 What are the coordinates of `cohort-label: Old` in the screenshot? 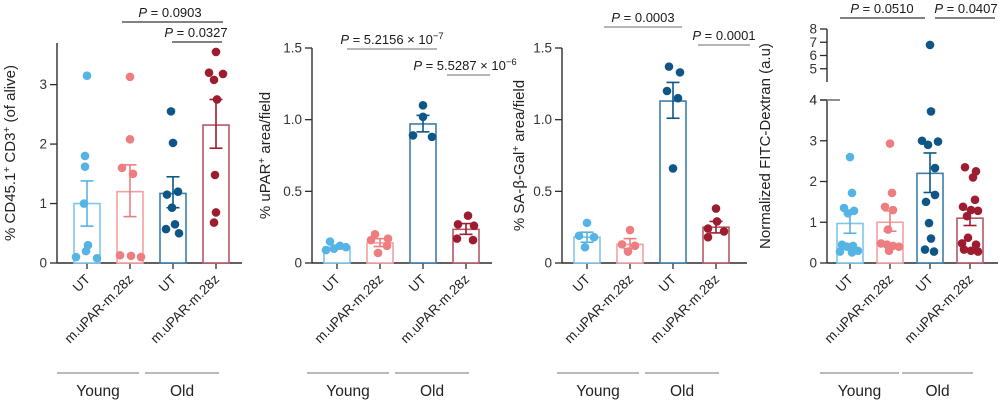 It's located at (937, 391).